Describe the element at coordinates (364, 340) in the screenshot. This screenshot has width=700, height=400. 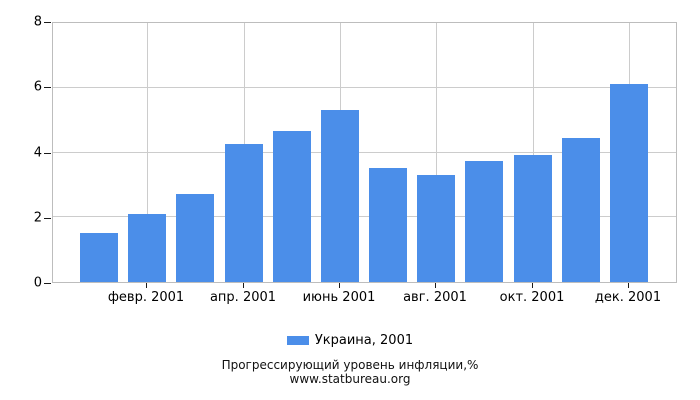
I see `legend-label: Украина, 2001` at that location.